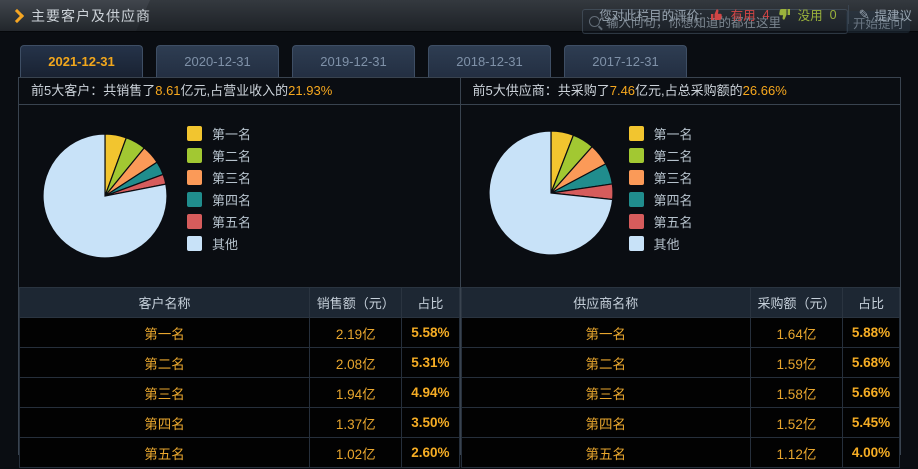 The height and width of the screenshot is (469, 918). I want to click on chevron-right-icon, so click(17, 16).